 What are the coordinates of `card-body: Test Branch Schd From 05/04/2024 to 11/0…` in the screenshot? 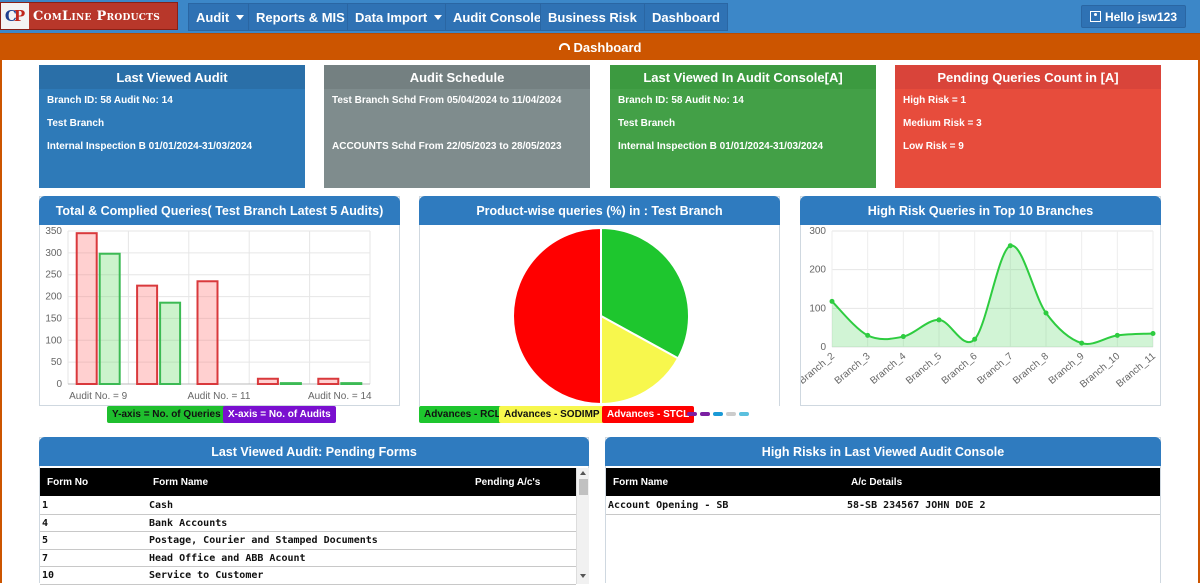 It's located at (457, 129).